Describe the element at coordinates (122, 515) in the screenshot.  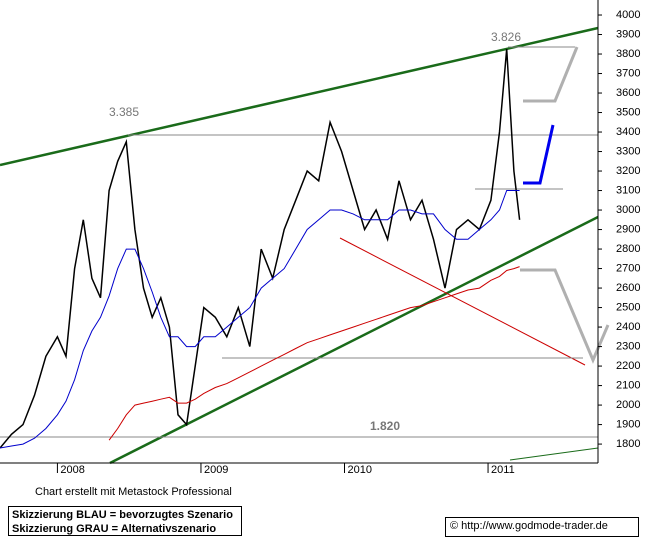
I see `legend-line: Skizzierung BLAU = bevorzugtes Szenario` at that location.